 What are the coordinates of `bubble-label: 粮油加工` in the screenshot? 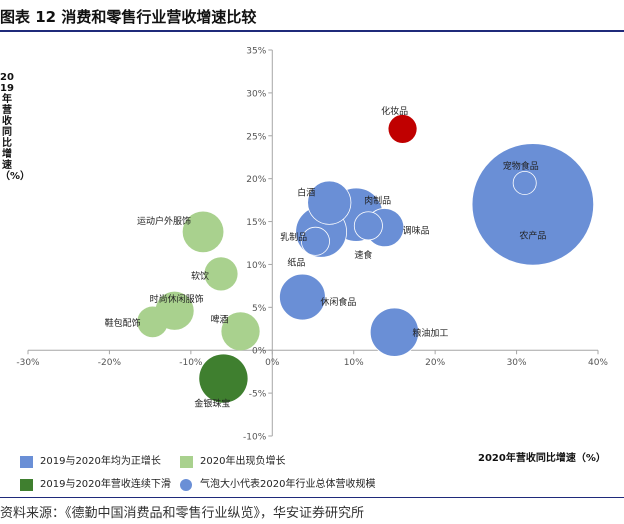 It's located at (430, 333).